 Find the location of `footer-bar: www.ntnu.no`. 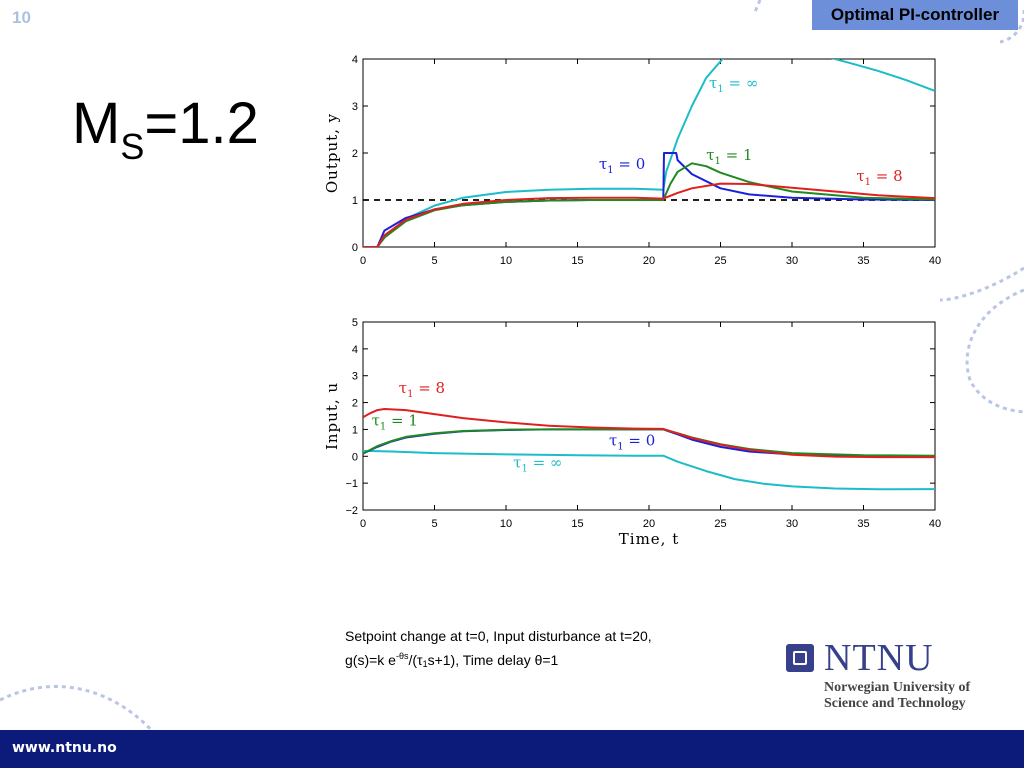

footer-bar: www.ntnu.no is located at coordinates (512, 749).